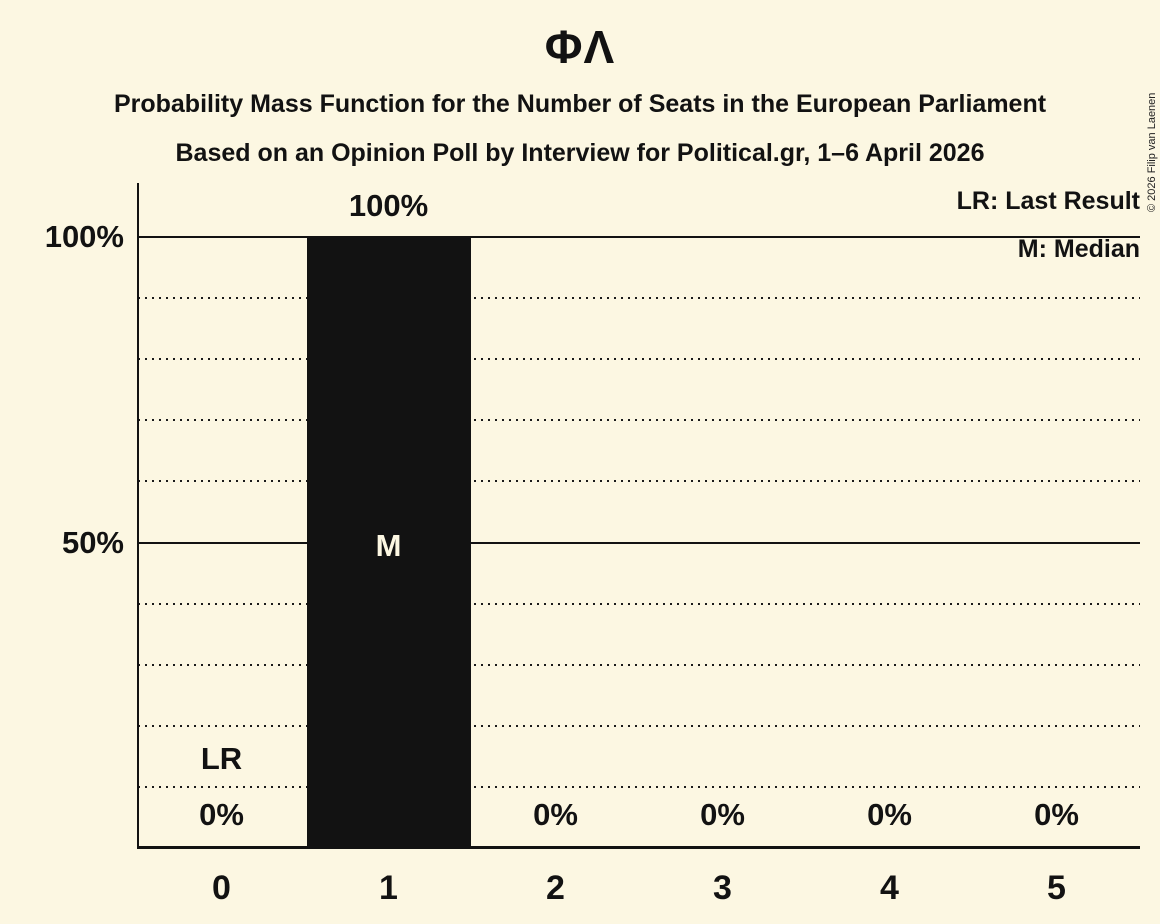 This screenshot has width=1160, height=924. Describe the element at coordinates (638, 847) in the screenshot. I see `x-axis-line` at that location.